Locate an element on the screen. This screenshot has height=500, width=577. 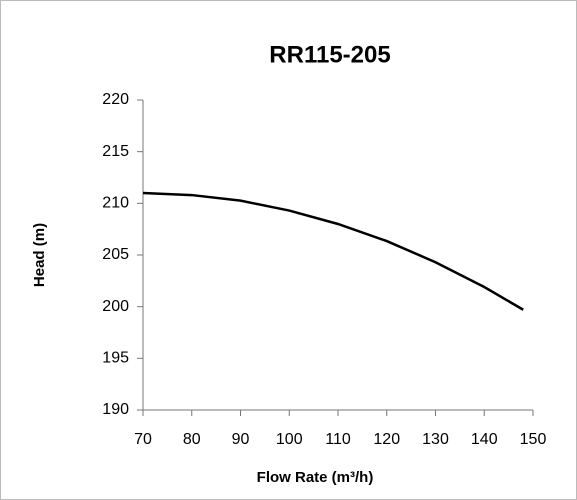
y-tick-label: 215 is located at coordinates (115, 151).